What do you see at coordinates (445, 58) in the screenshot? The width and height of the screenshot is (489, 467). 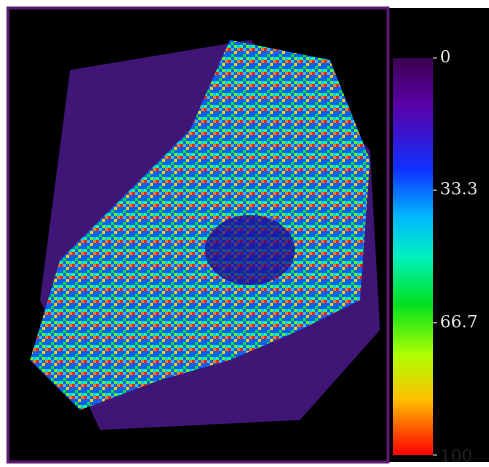 I see `colorbar-tick-label: 0` at bounding box center [445, 58].